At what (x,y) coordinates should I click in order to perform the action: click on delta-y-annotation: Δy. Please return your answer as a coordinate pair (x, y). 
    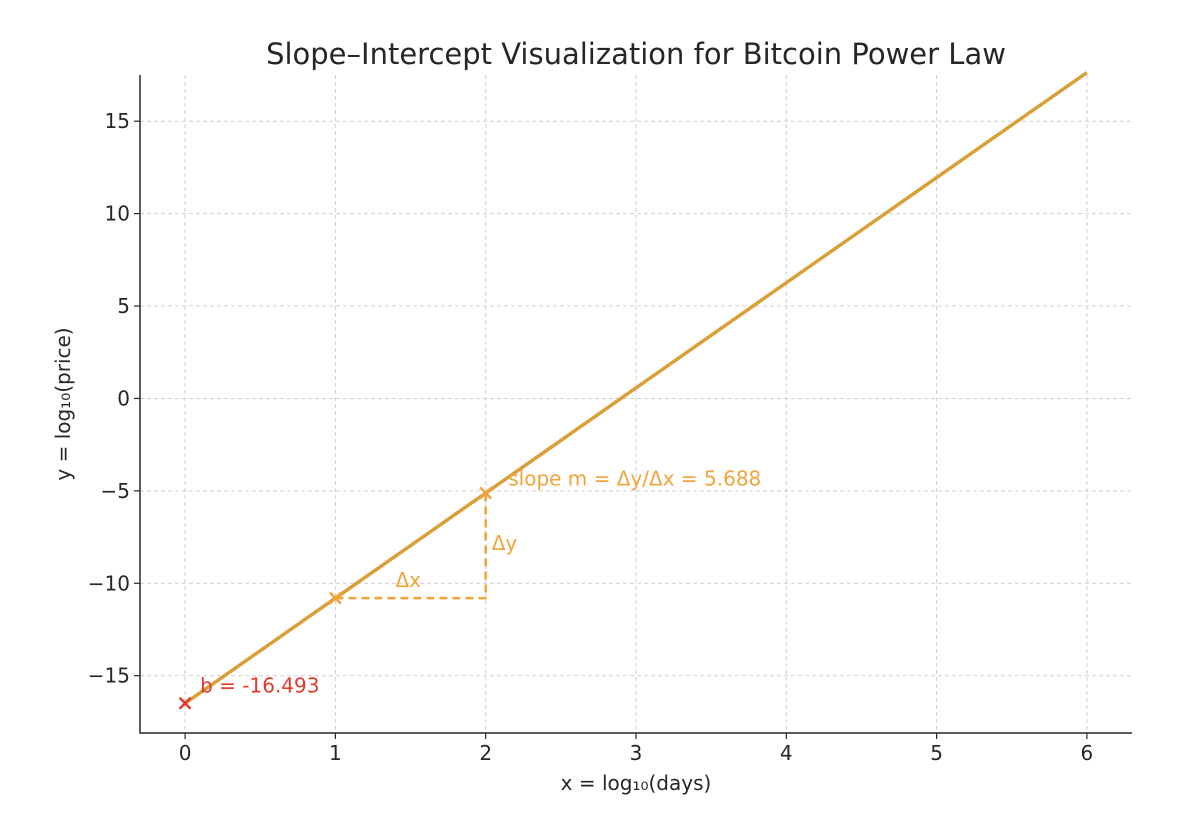
    Looking at the image, I should click on (505, 543).